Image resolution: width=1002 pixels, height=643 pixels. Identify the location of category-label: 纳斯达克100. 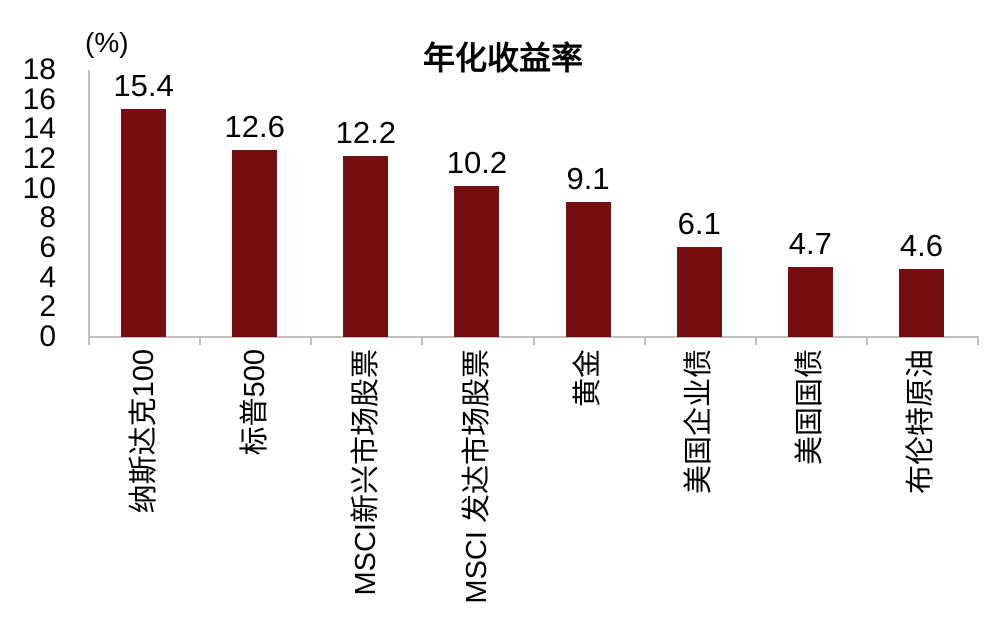
(143, 431).